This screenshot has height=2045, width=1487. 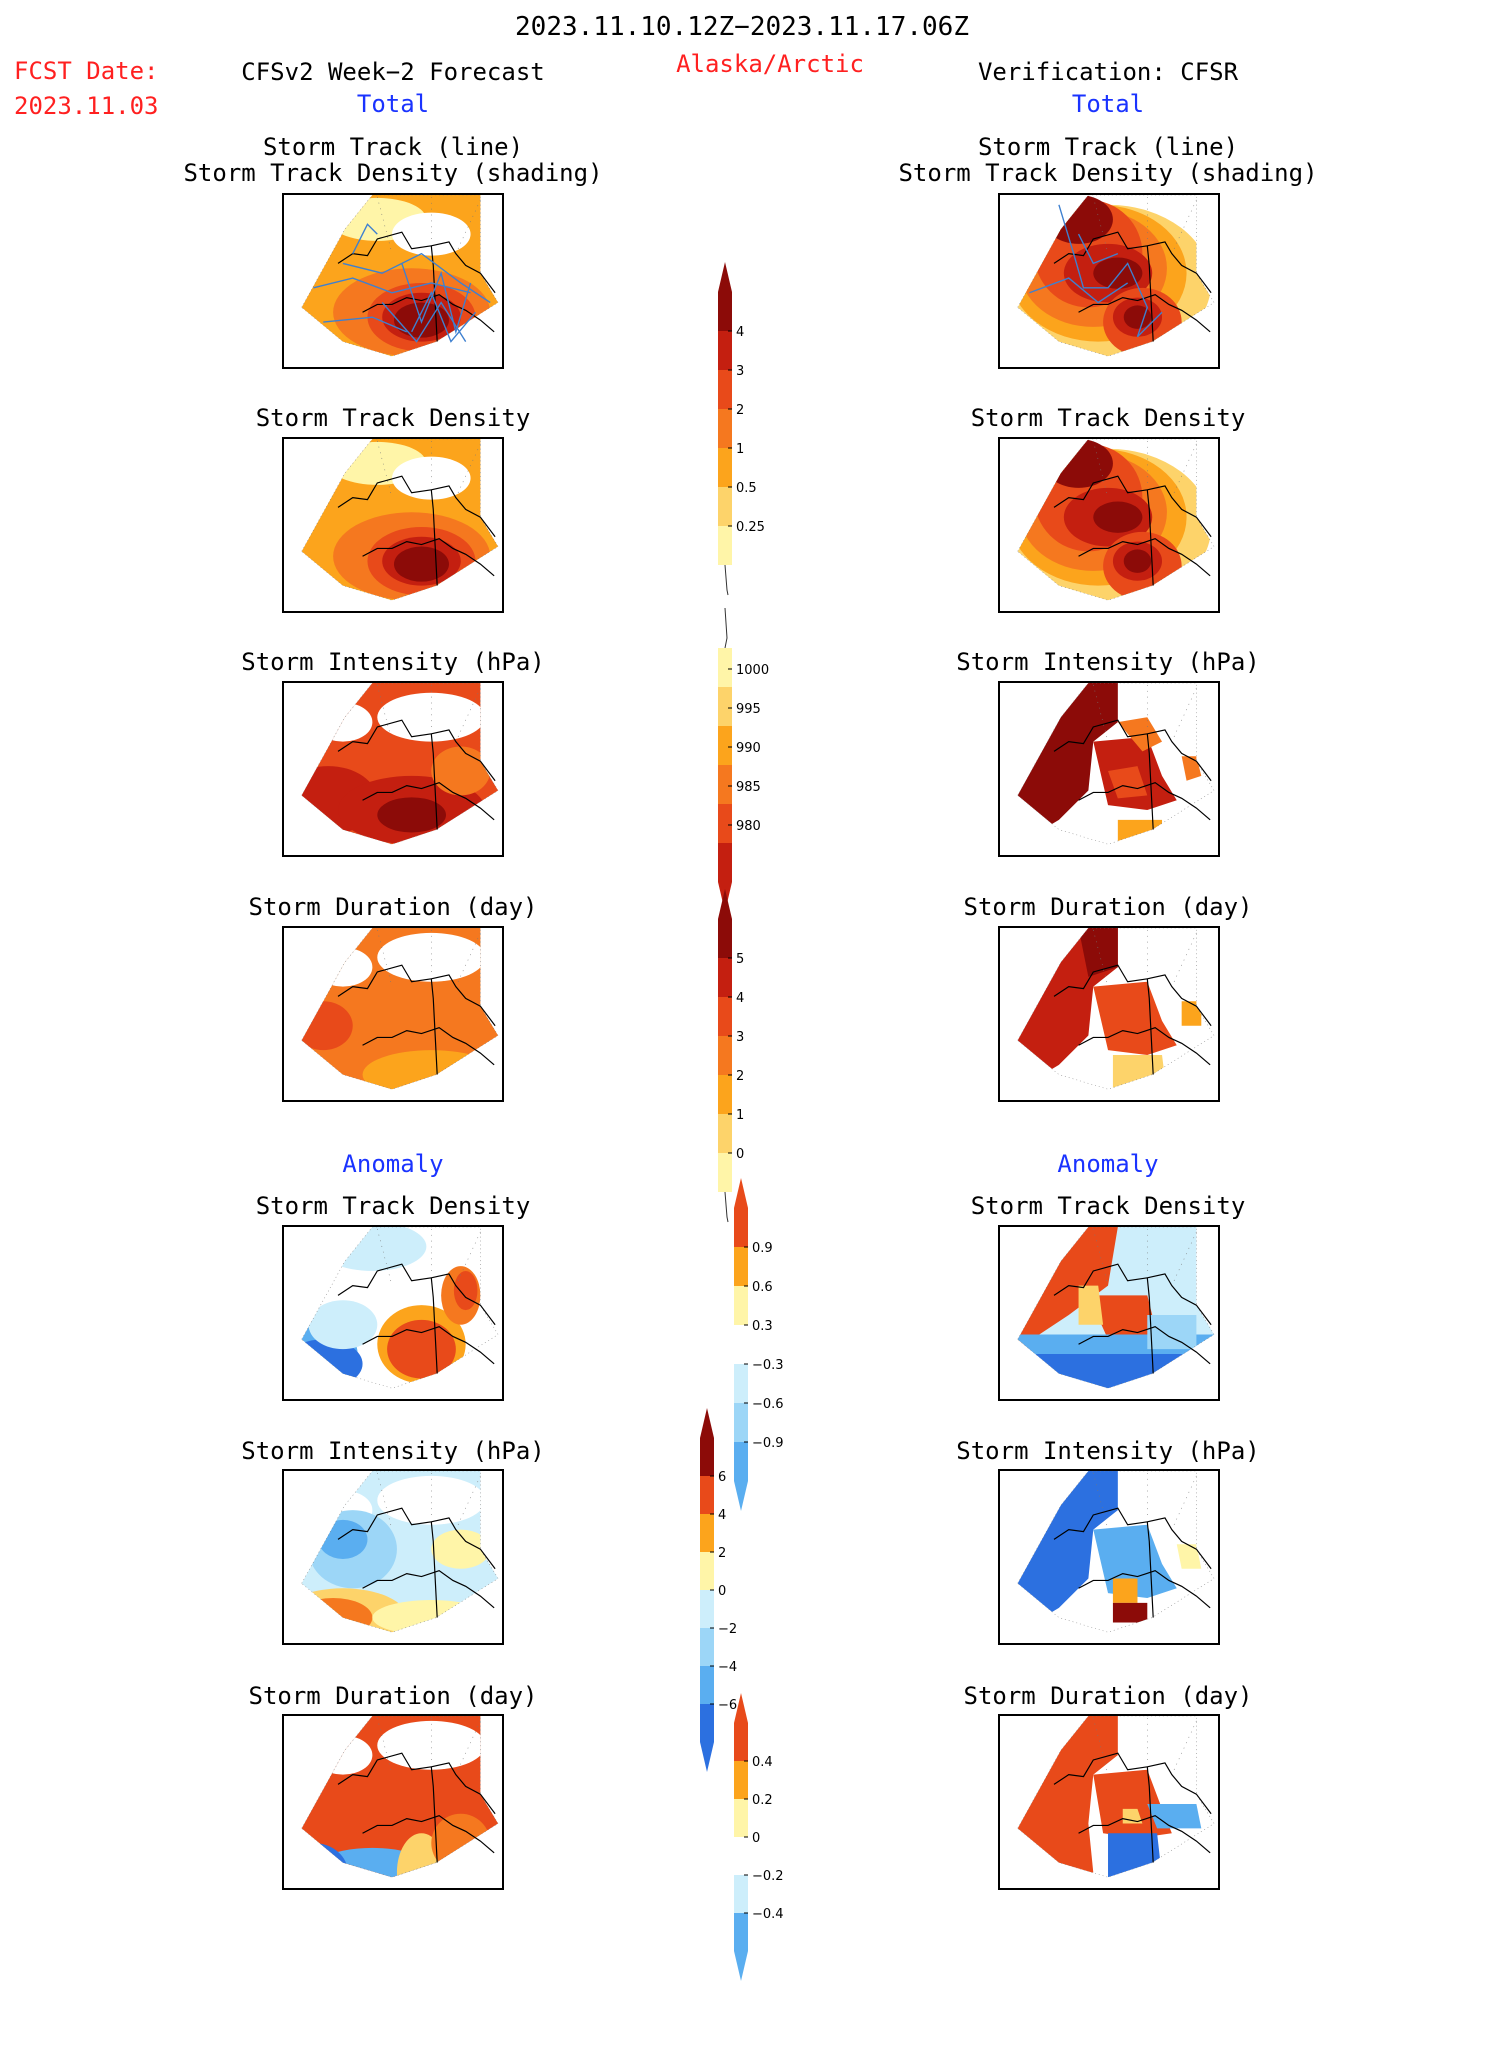 I want to click on colorbar-extension-line, so click(x=726, y=580).